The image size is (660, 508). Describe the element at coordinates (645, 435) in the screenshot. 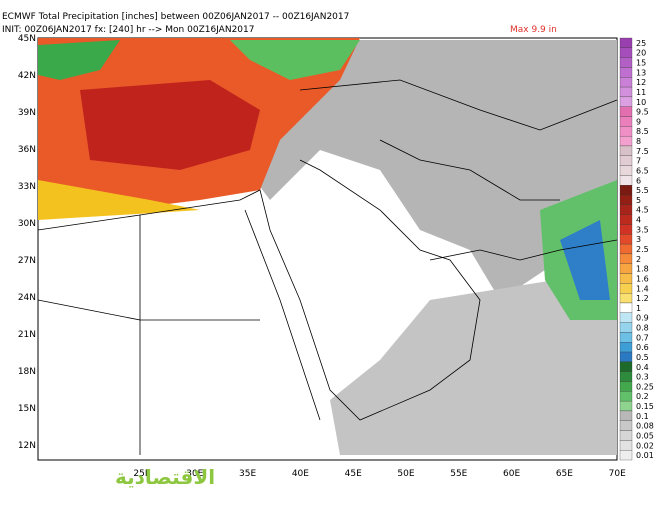

I see `colorbar-label: 0.05` at that location.